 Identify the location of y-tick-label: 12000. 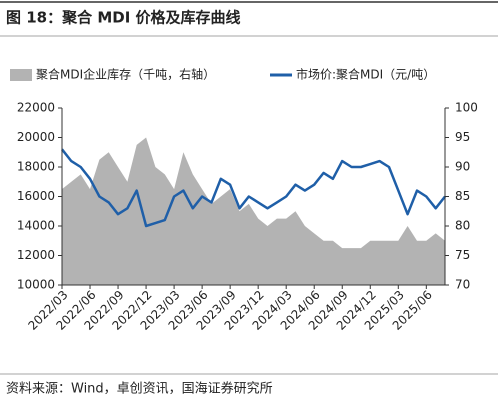
(36, 255).